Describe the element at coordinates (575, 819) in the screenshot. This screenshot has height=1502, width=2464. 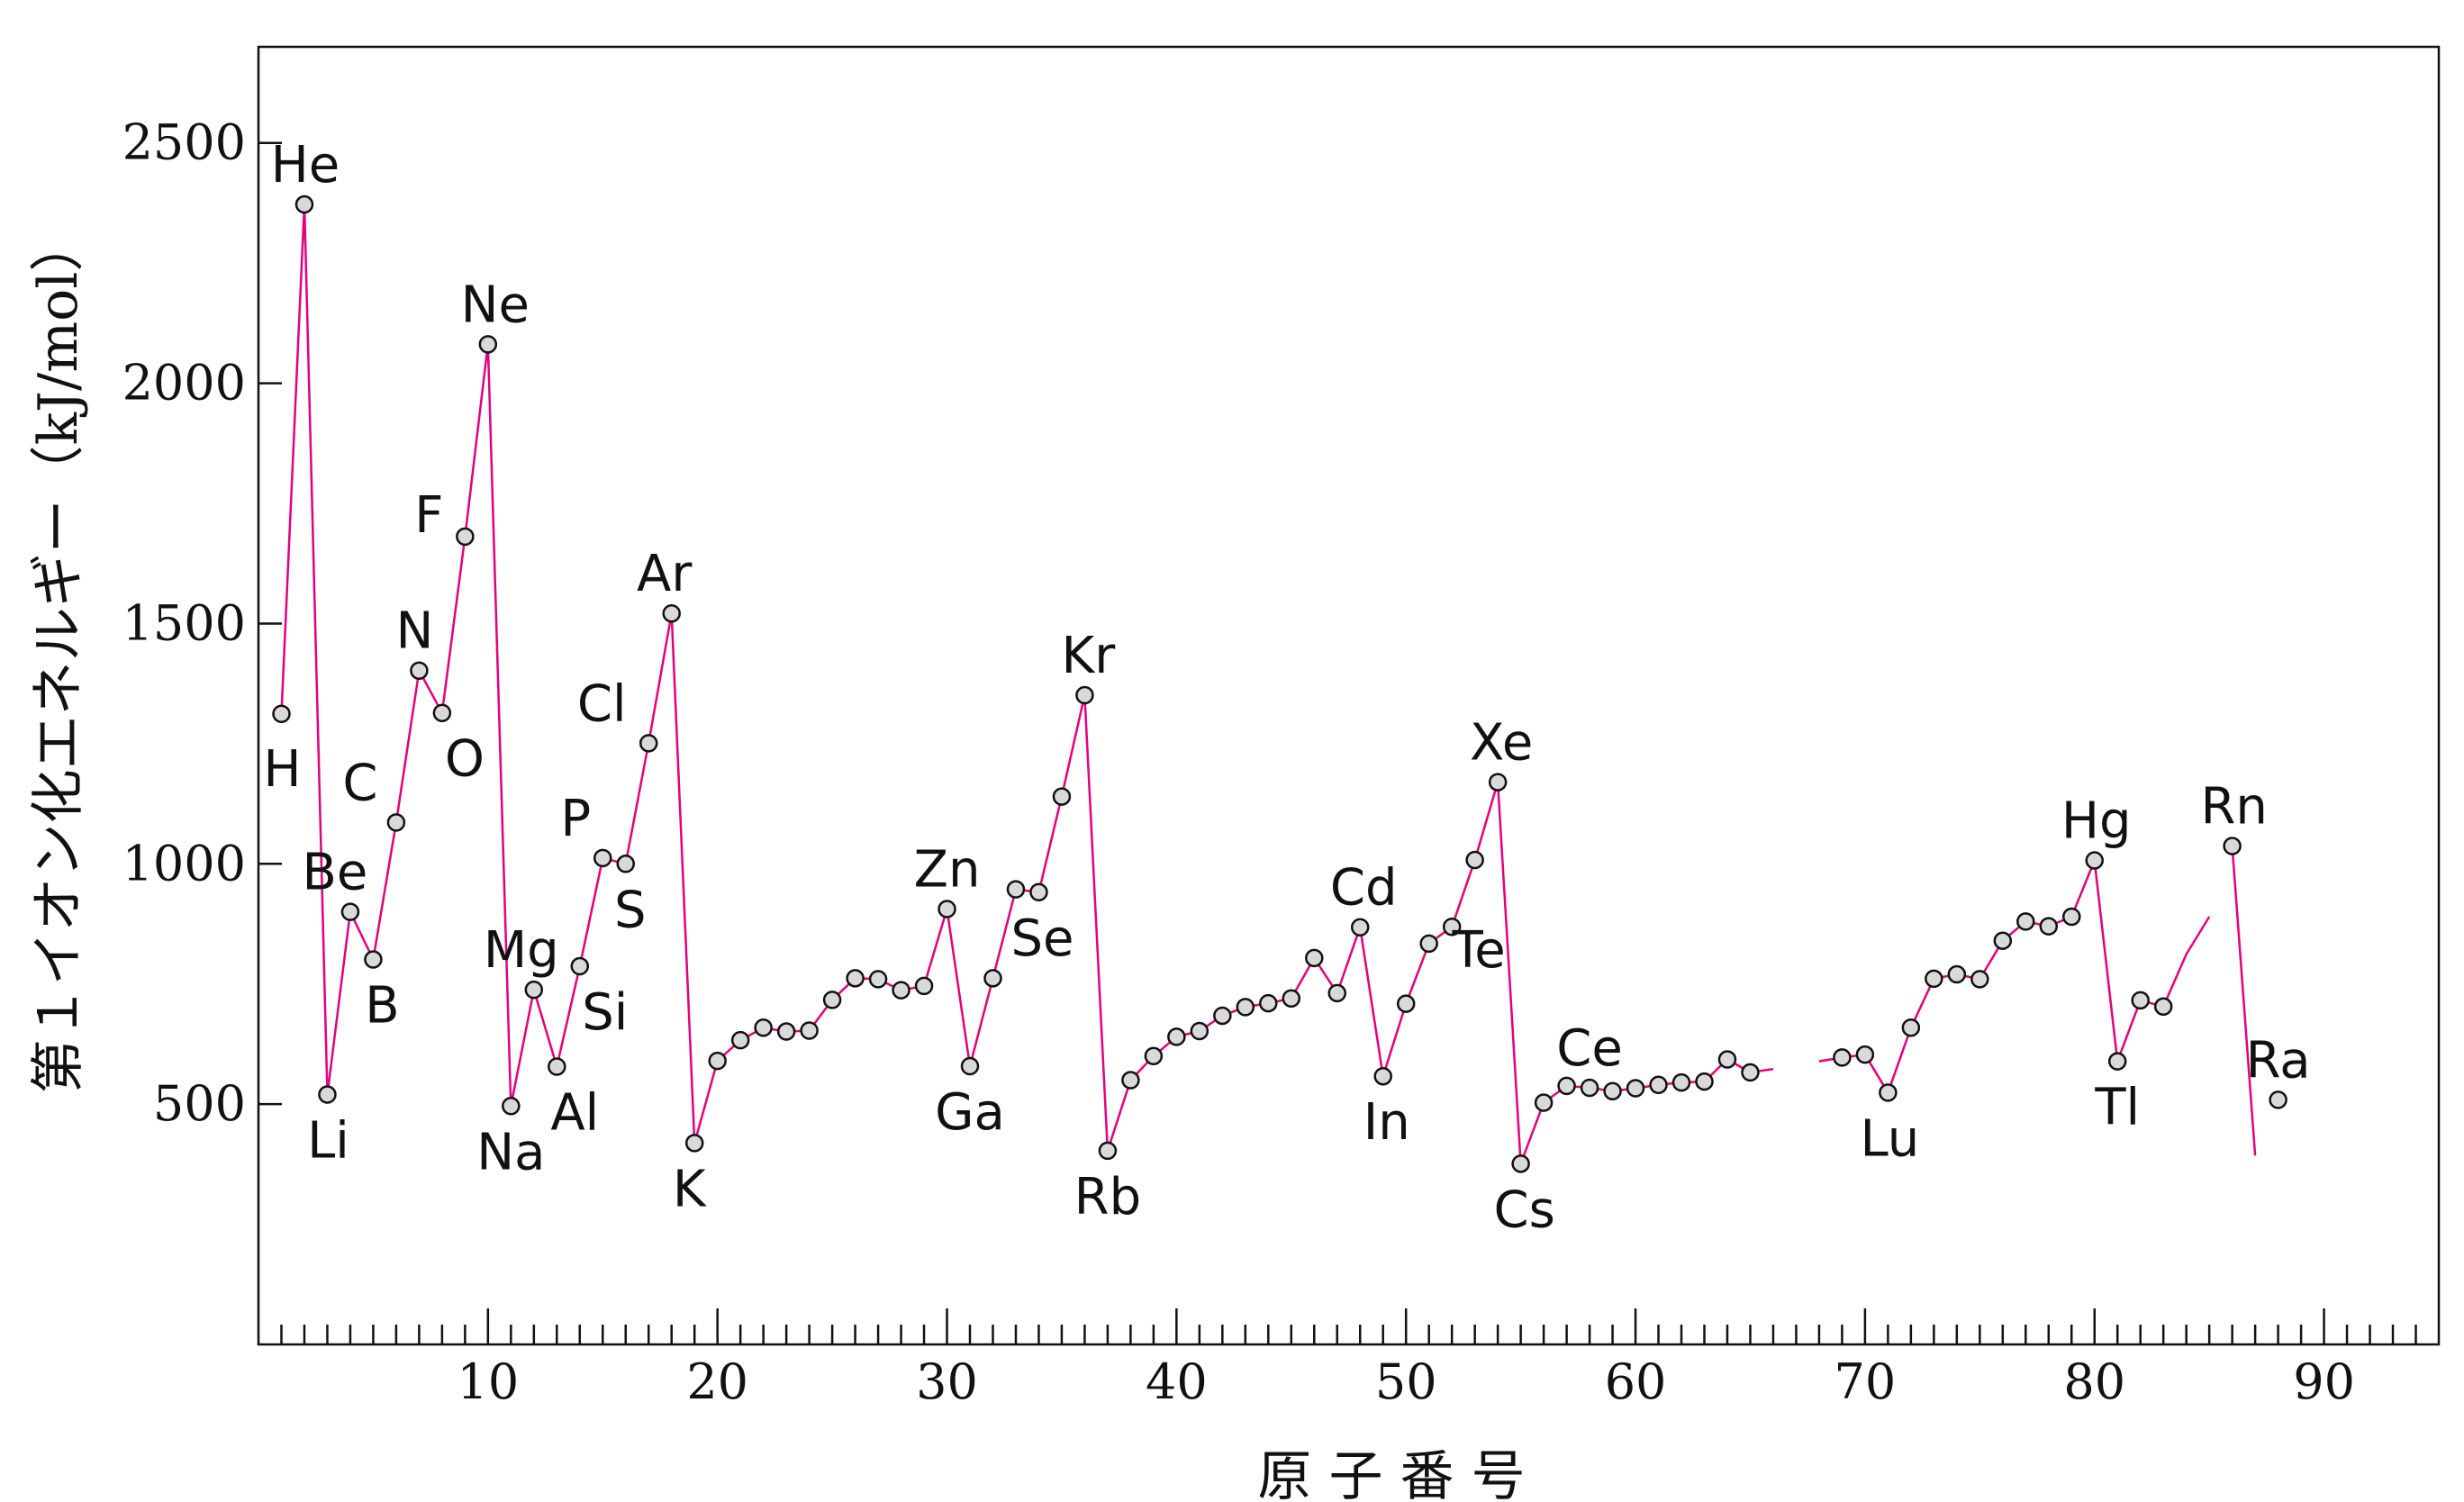
I see `element-label: P` at that location.